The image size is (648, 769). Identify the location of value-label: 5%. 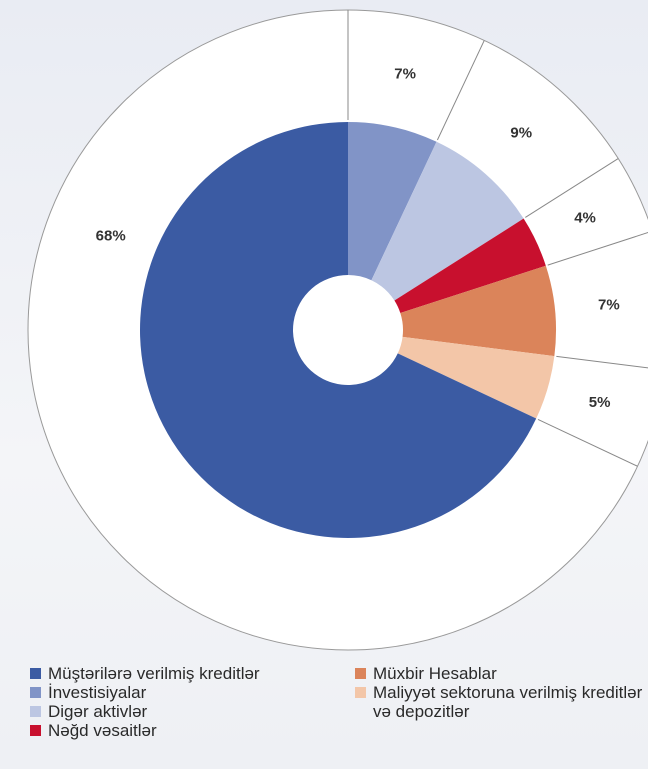
(600, 402).